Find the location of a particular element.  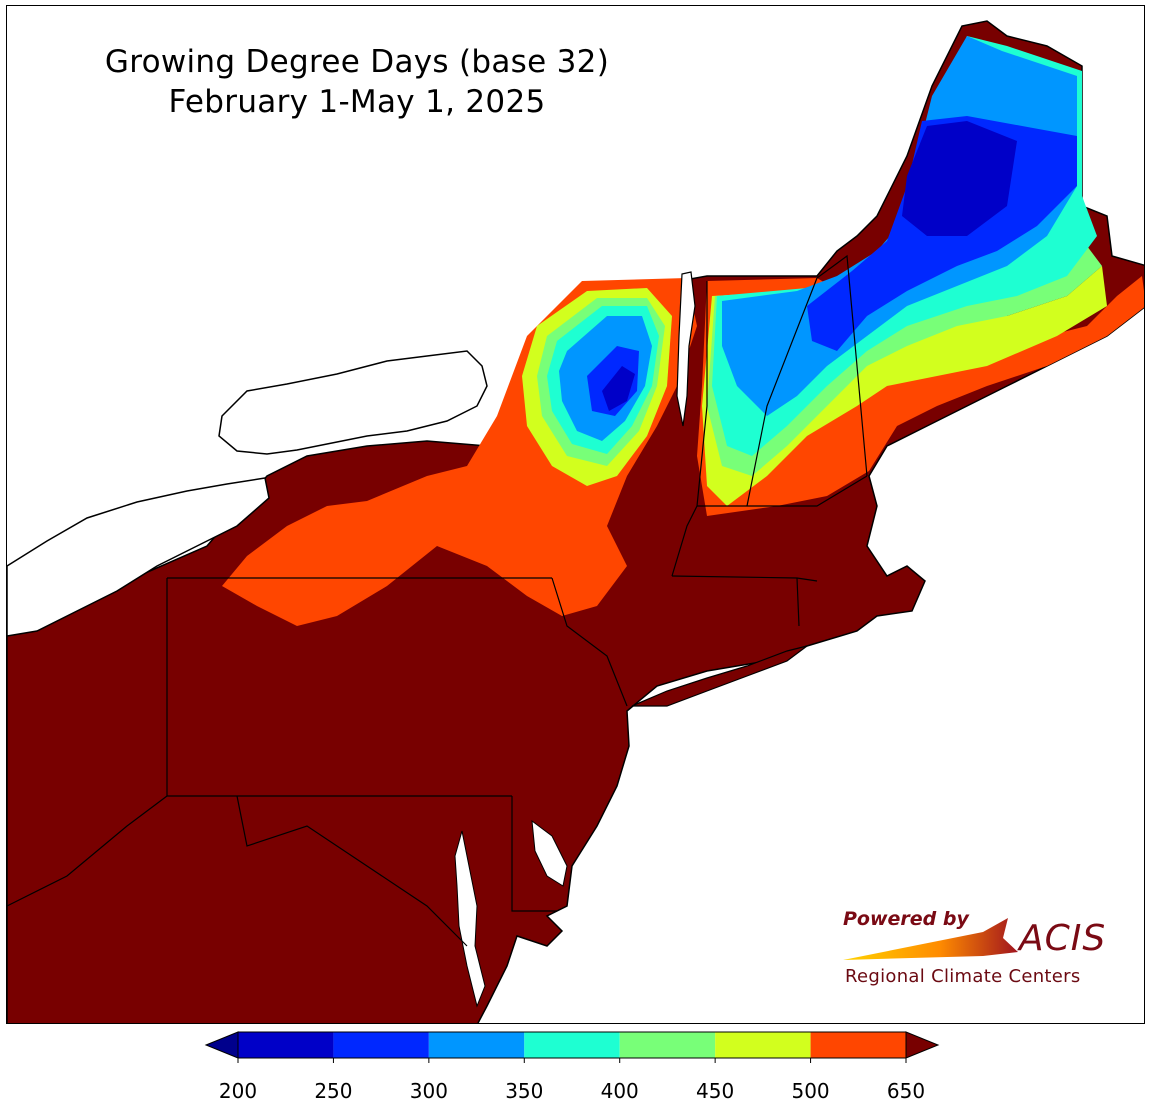

colorbar-tick-label: 400 is located at coordinates (620, 1091).